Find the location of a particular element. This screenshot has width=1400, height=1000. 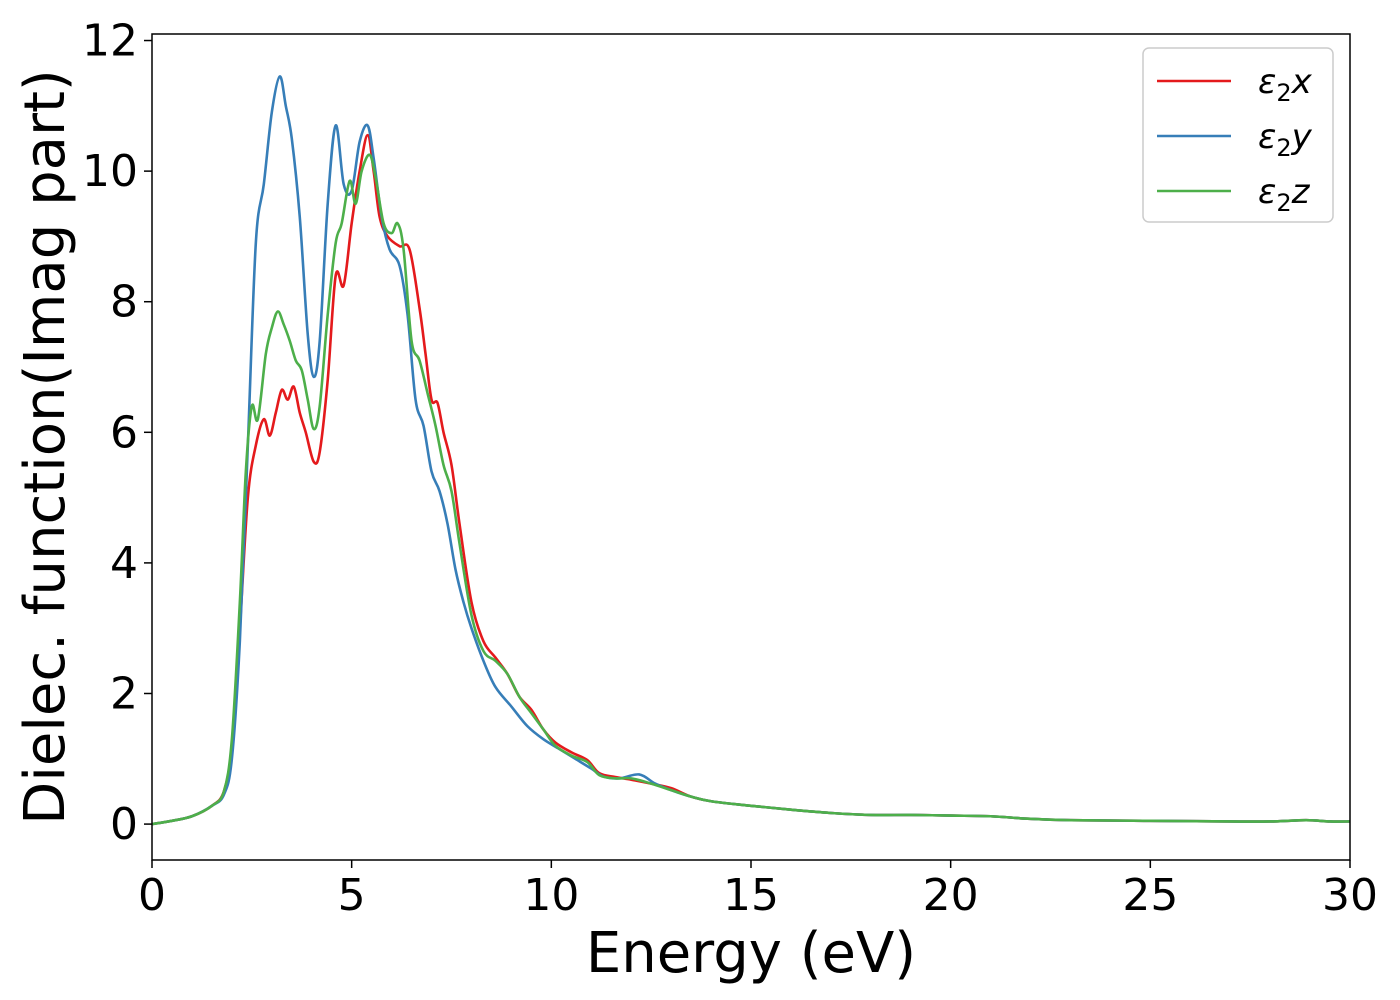

x-tick-label: 5 is located at coordinates (352, 895).